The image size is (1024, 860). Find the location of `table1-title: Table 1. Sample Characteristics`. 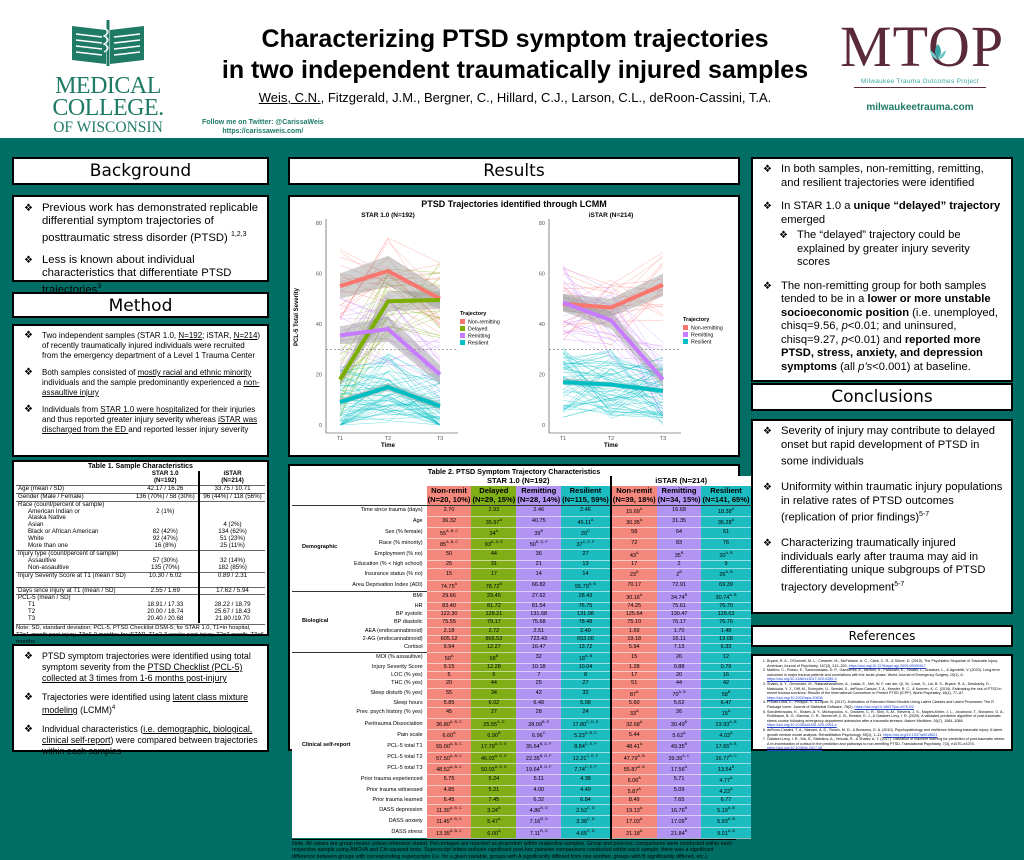

table1-title: Table 1. Sample Characteristics is located at coordinates (140, 466).